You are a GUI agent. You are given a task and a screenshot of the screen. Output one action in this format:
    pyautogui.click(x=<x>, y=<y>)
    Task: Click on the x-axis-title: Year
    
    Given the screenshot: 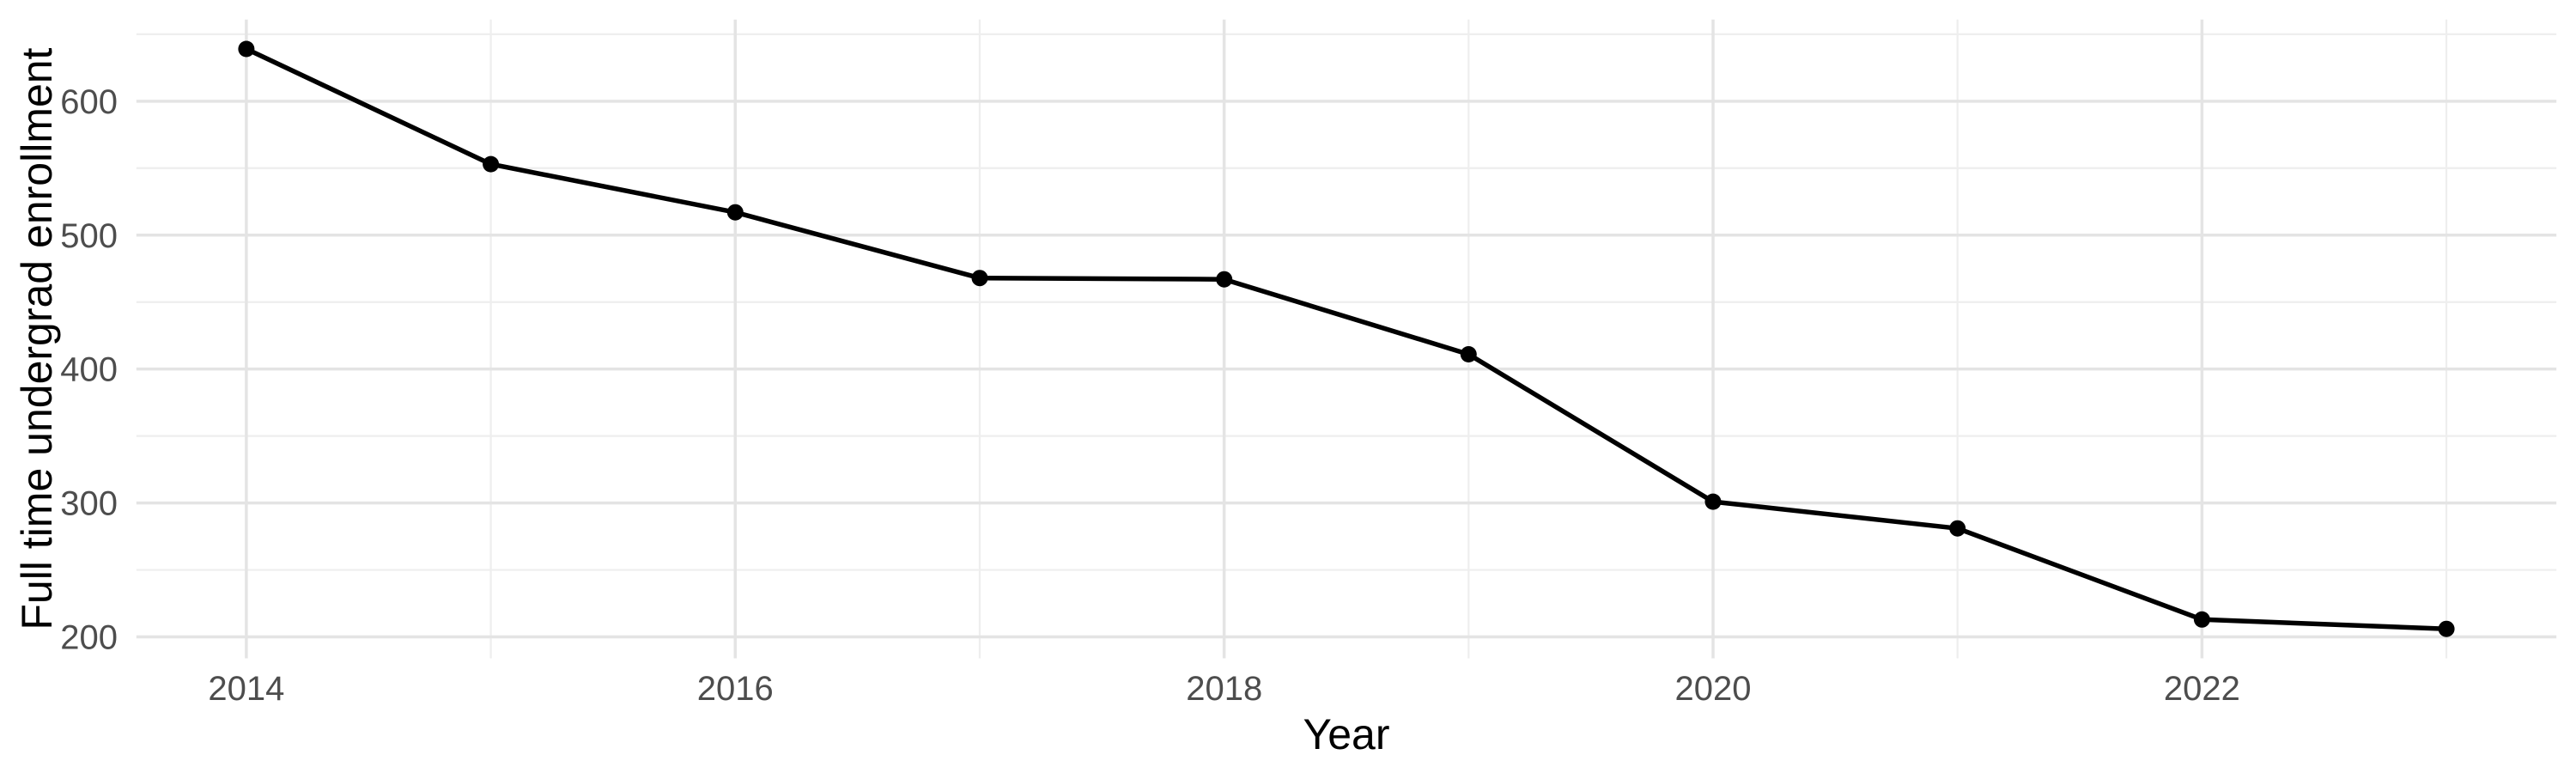 What is the action you would take?
    pyautogui.click(x=1346, y=734)
    